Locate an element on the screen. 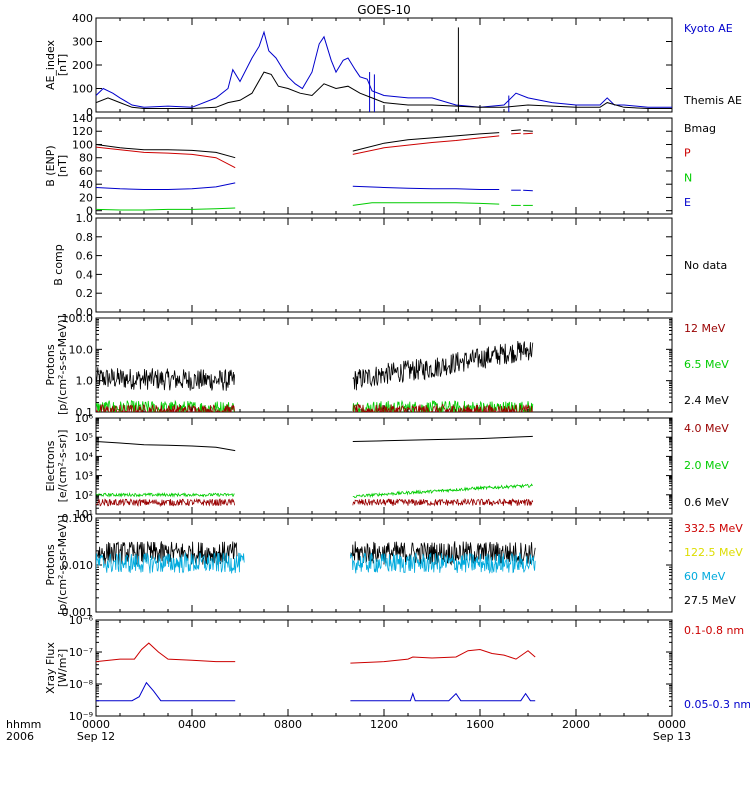  series-0-05-0-3-nm is located at coordinates (316, 691).